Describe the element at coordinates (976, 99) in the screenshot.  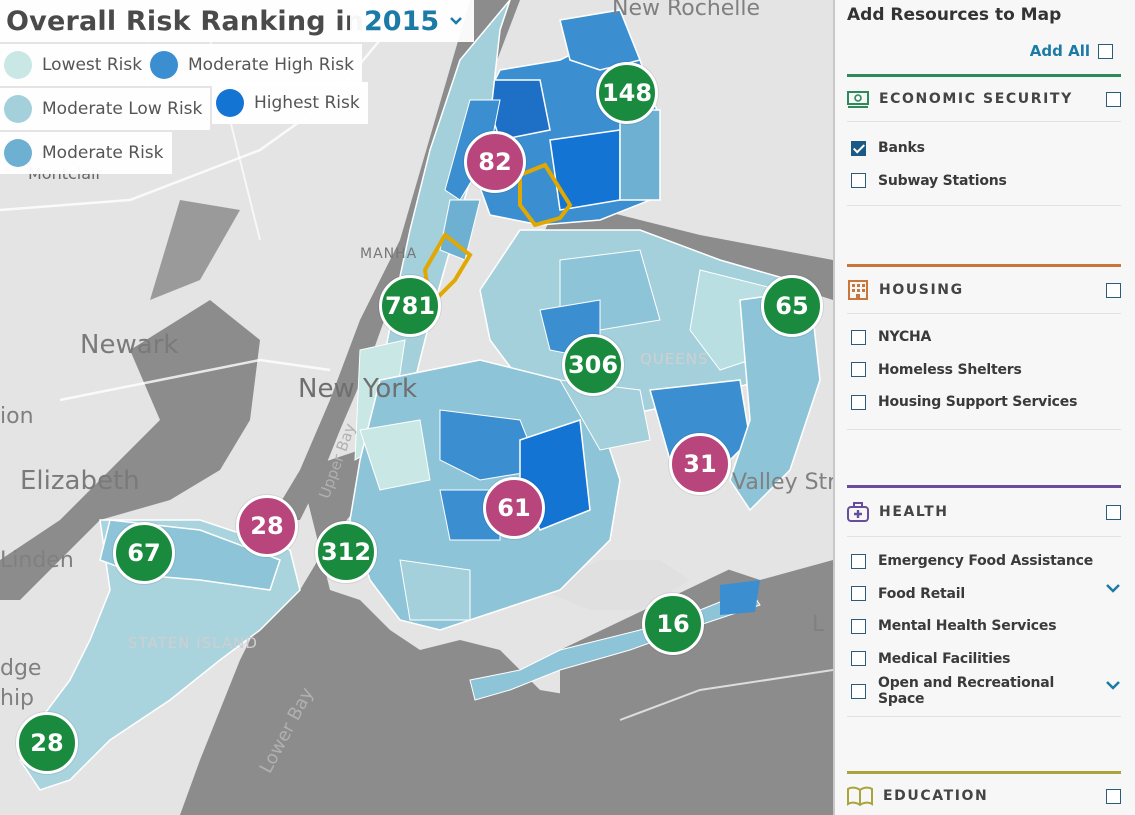
I see `section-name: ECONOMIC SECURITY` at that location.